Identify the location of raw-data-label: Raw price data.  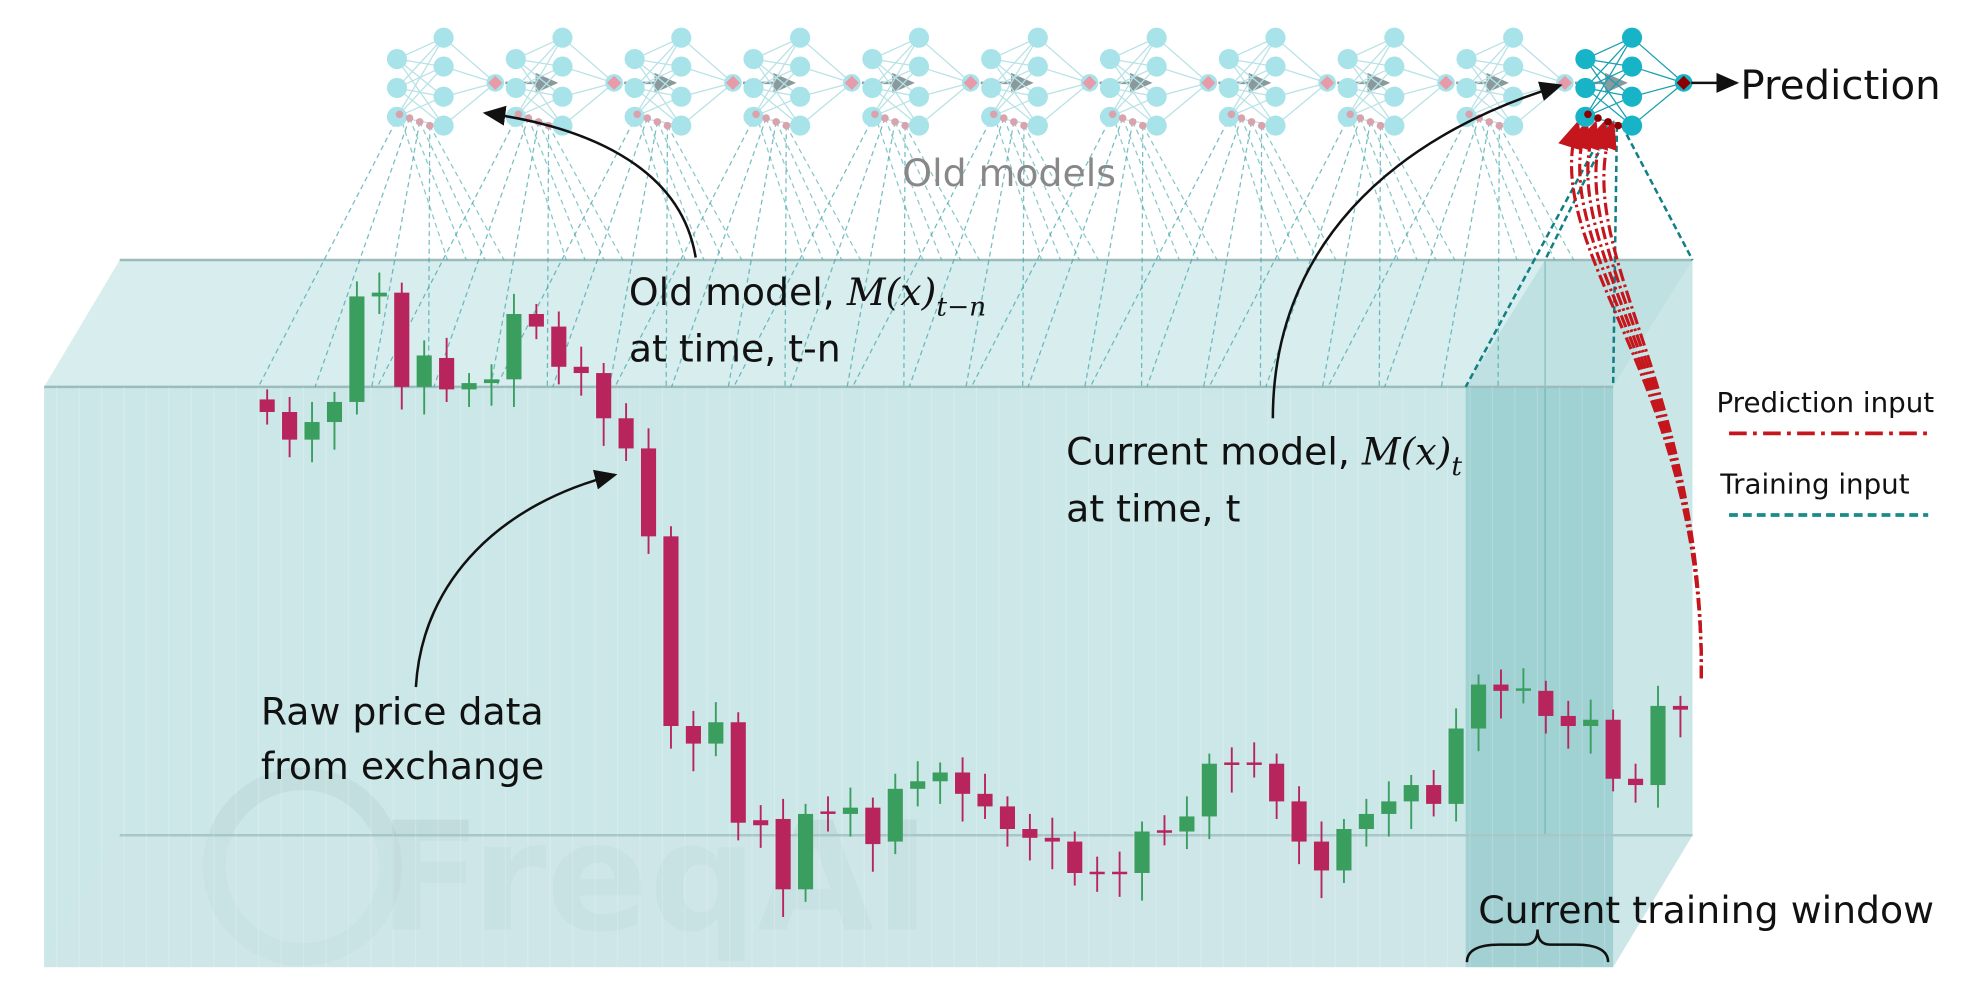
(402, 712).